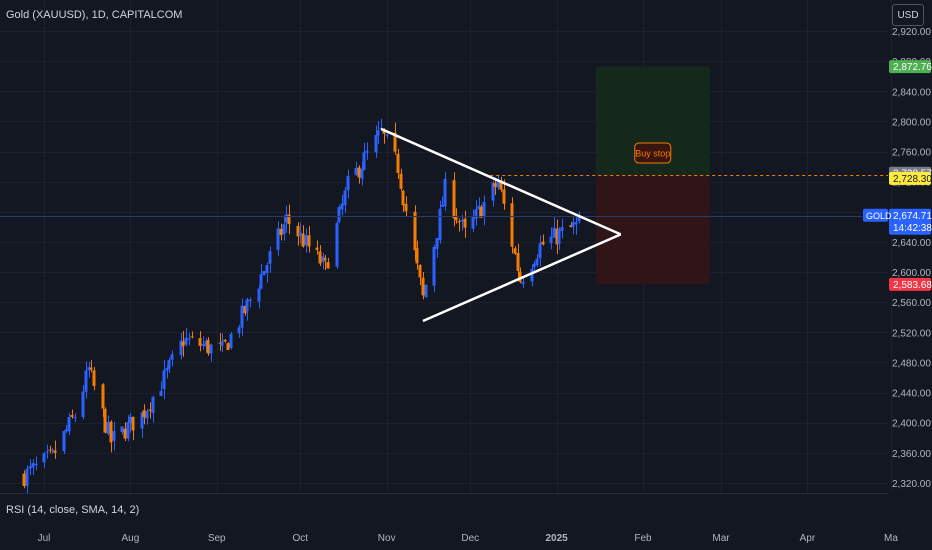 The height and width of the screenshot is (550, 932). What do you see at coordinates (908, 15) in the screenshot?
I see `currency-button: USD` at bounding box center [908, 15].